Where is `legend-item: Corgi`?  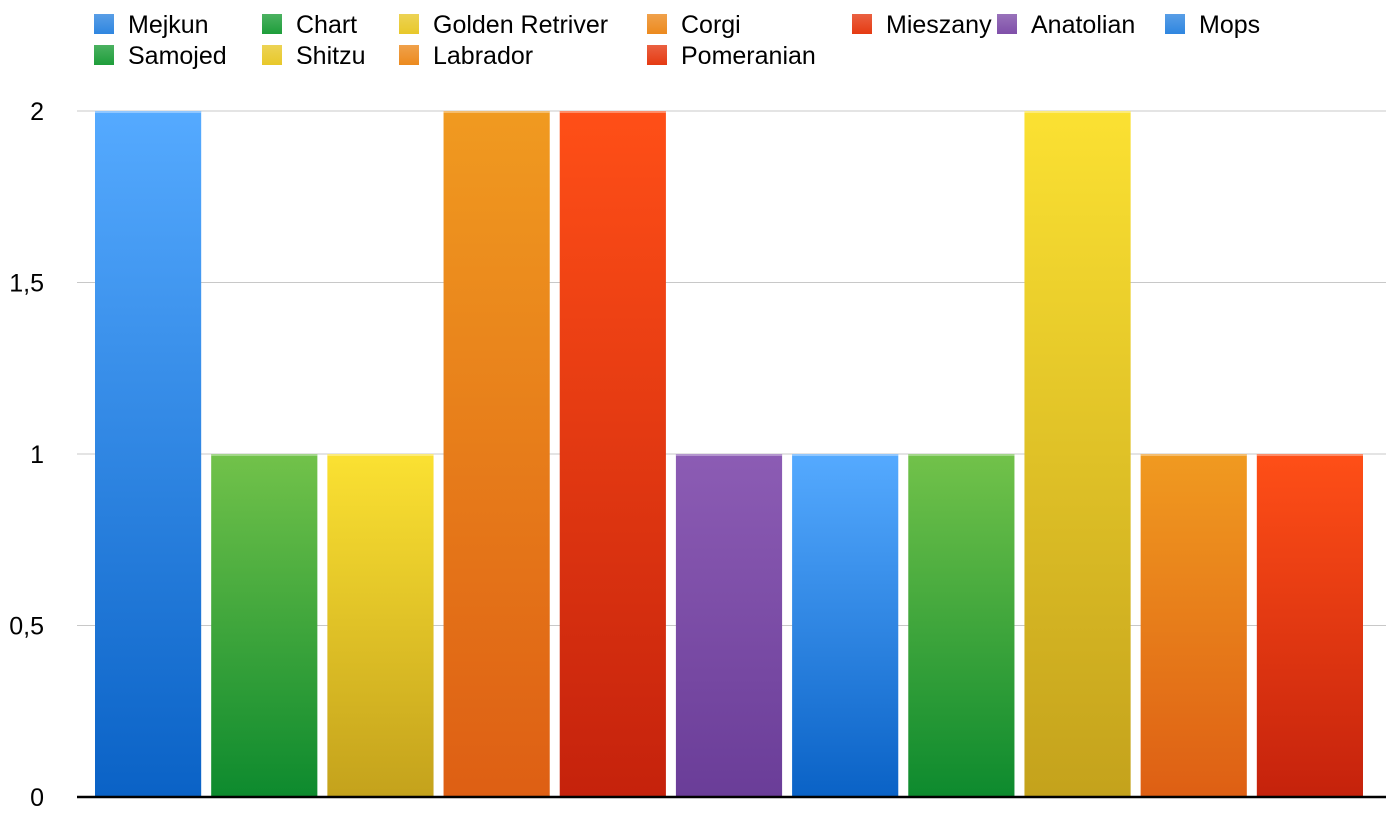
legend-item: Corgi is located at coordinates (694, 25).